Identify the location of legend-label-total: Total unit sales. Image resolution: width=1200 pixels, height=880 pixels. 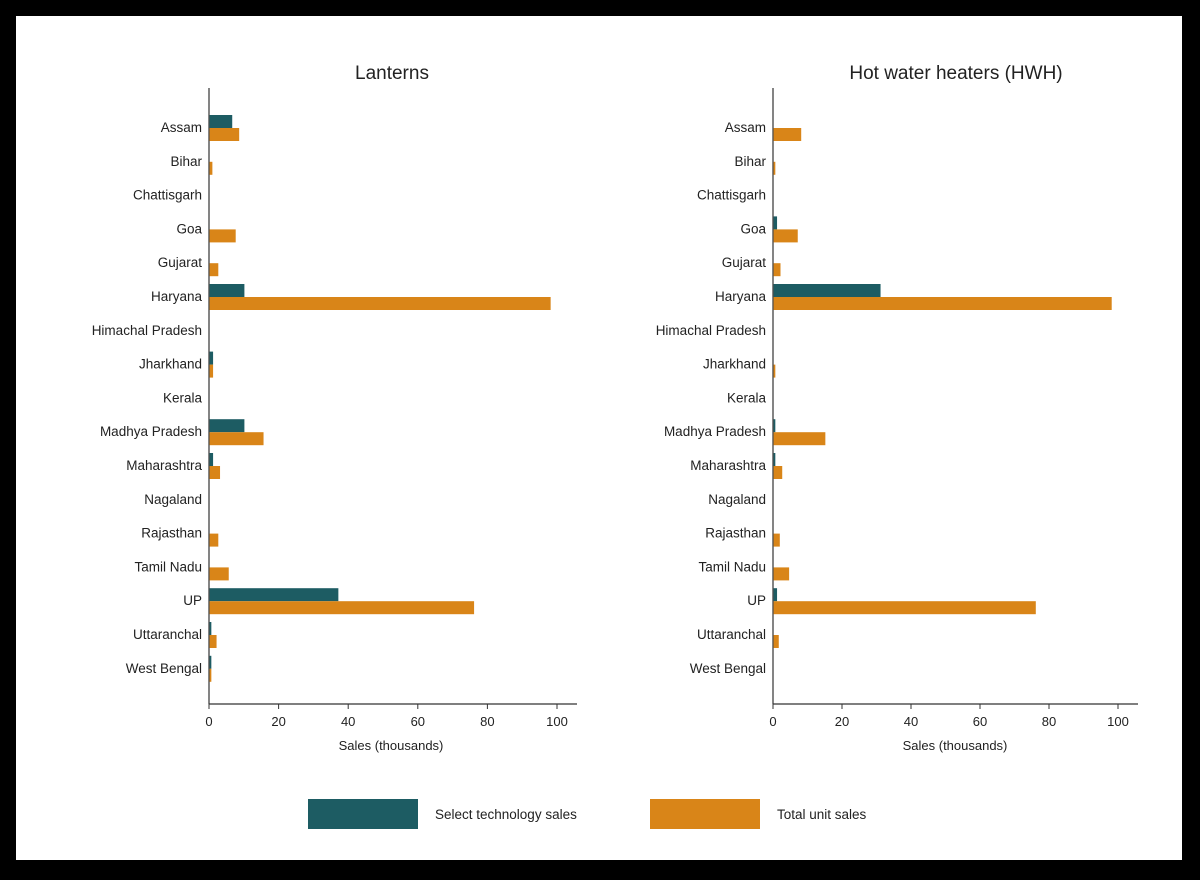
(822, 814).